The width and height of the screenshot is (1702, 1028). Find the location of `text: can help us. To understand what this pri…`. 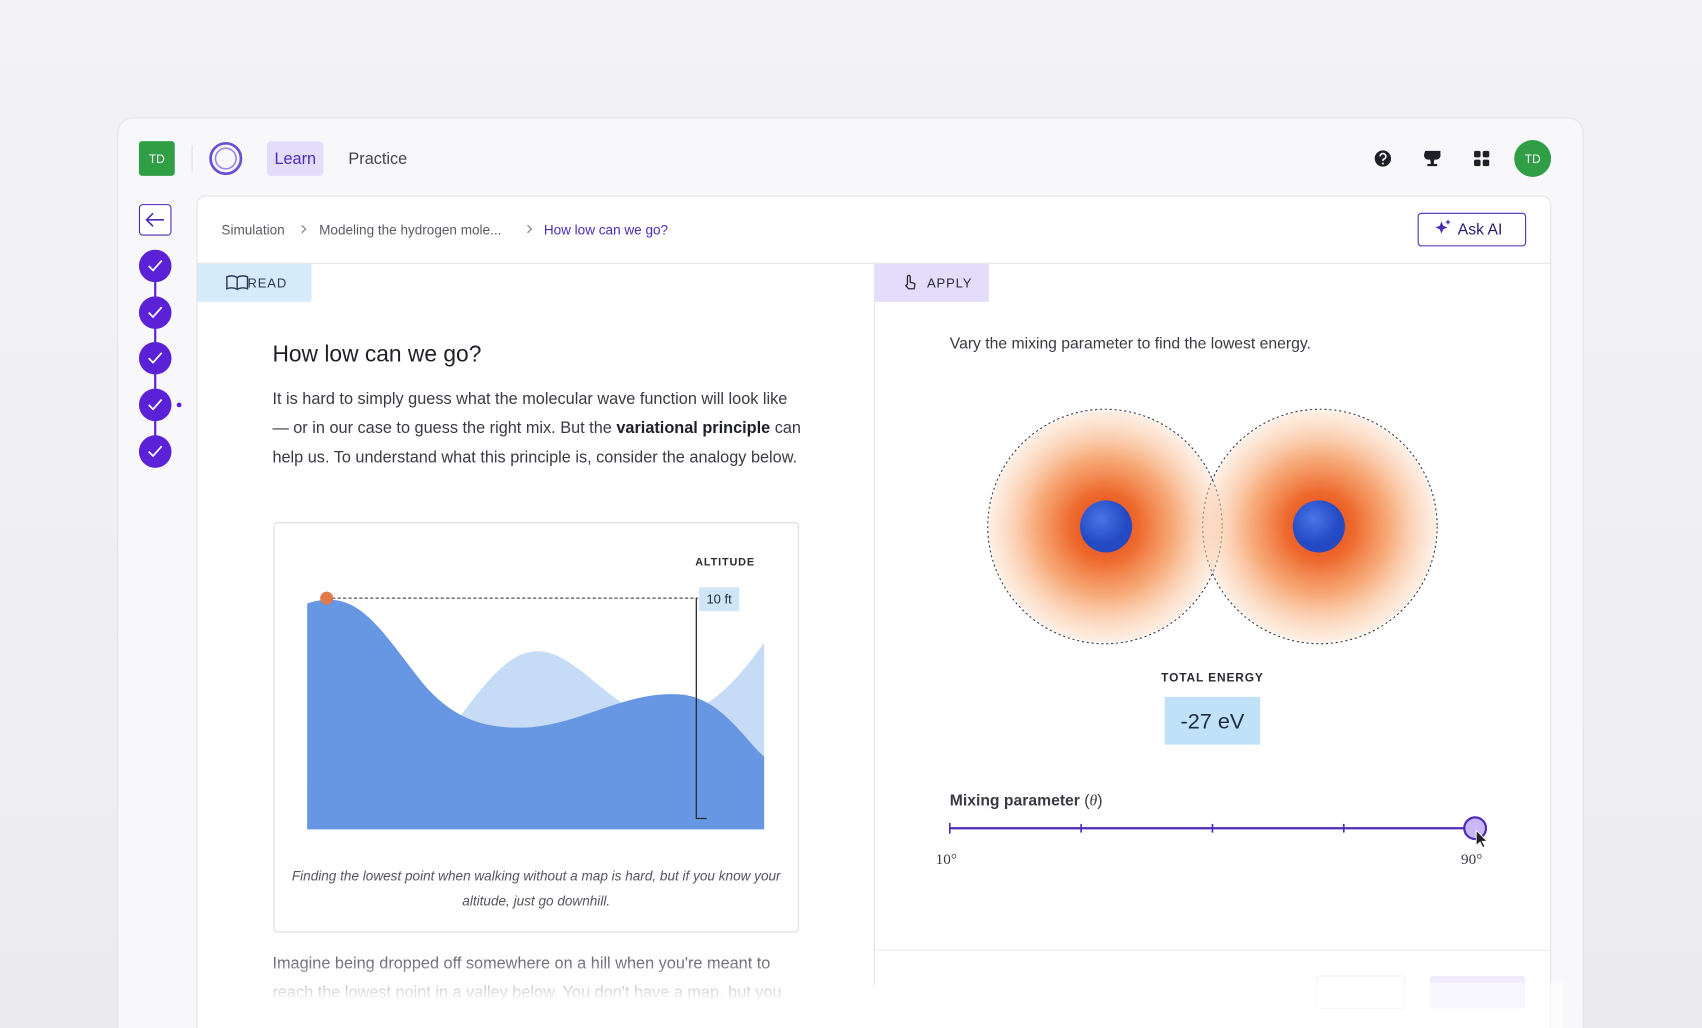

text: can help us. To understand what this pri… is located at coordinates (536, 443).